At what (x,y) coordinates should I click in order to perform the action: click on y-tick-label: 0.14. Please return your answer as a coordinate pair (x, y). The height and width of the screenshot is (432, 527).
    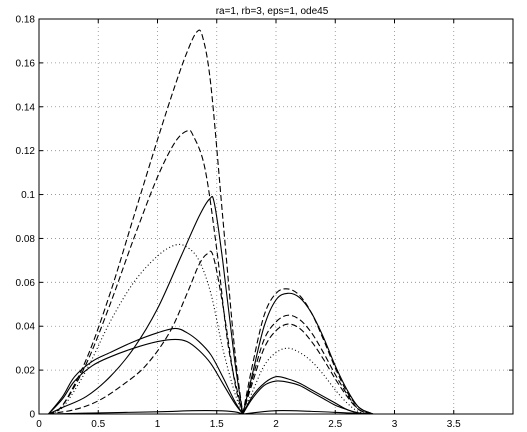
    Looking at the image, I should click on (26, 107).